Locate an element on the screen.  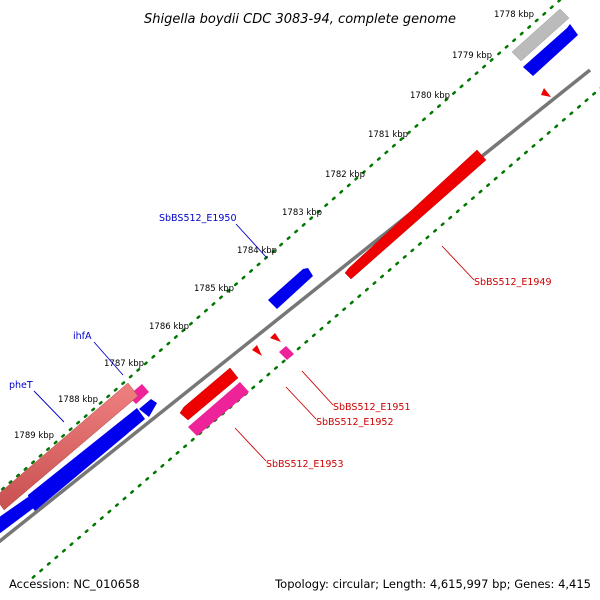
kbp-label: 1785 kbp is located at coordinates (214, 289).